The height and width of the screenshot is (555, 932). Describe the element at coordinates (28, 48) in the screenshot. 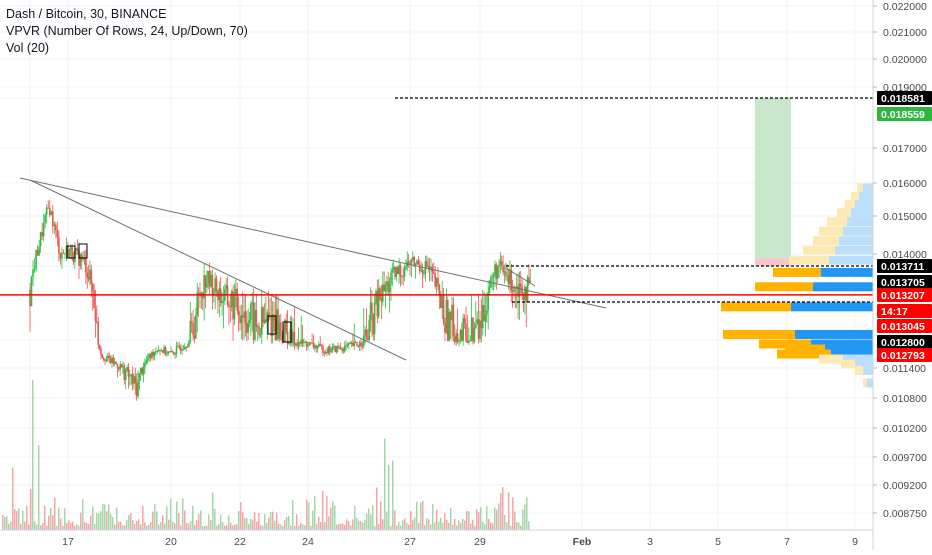

I see `volume-indicator-label: Vol (20)` at that location.